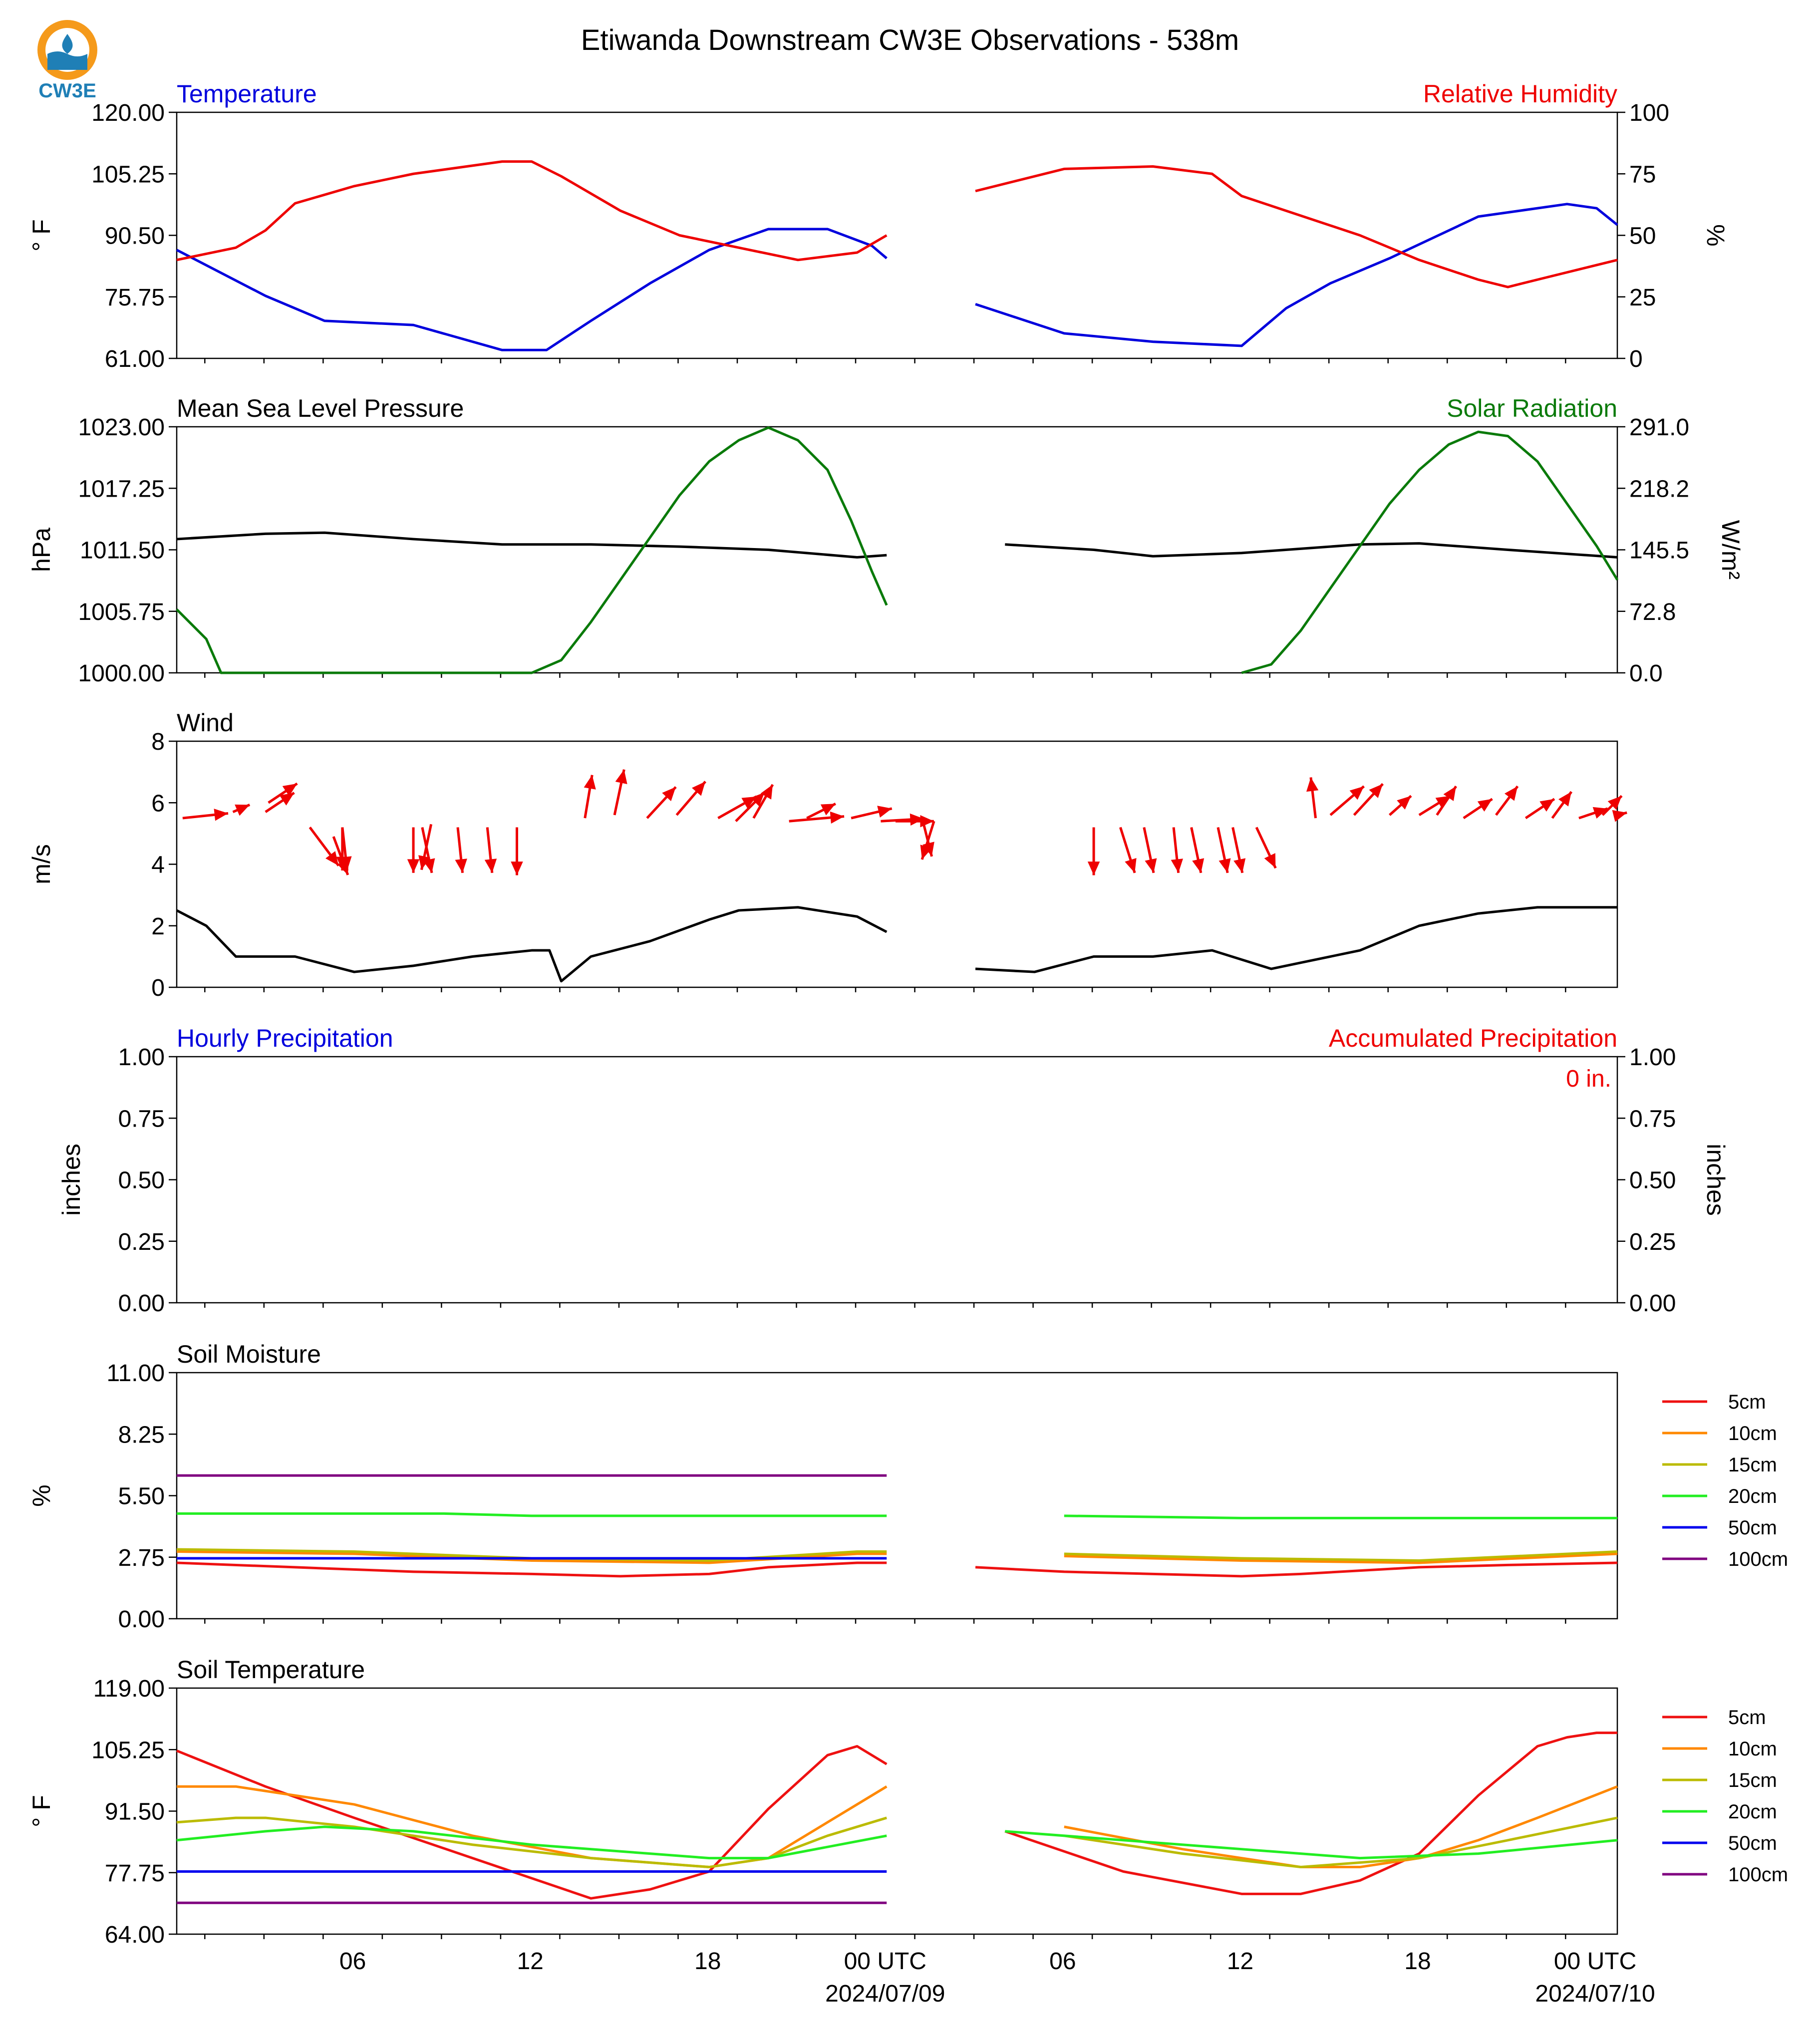 The width and height of the screenshot is (1820, 2028). What do you see at coordinates (67, 91) in the screenshot?
I see `logo-text: CW3E` at bounding box center [67, 91].